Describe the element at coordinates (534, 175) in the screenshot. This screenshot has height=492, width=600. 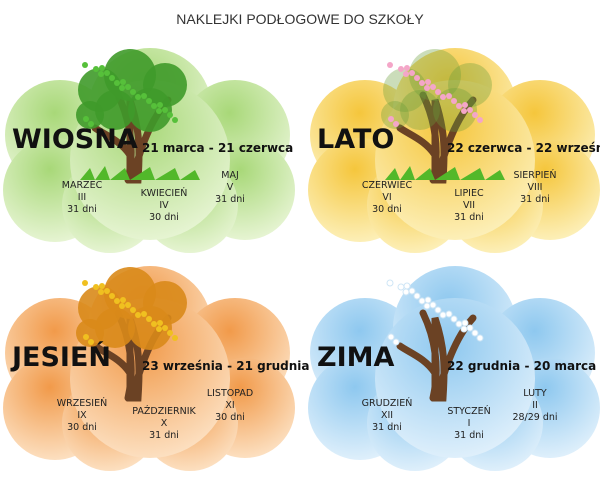
I see `month-name: SIERPIEŃ` at that location.